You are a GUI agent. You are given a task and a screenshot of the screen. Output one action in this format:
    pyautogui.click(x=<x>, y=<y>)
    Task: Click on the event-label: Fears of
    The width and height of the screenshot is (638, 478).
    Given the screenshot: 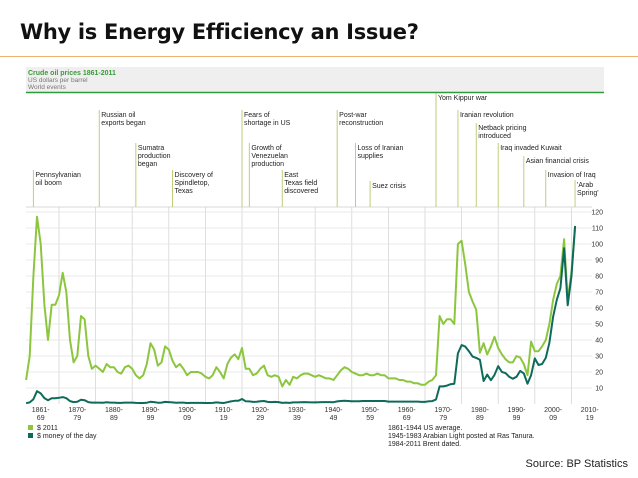 What is the action you would take?
    pyautogui.click(x=257, y=115)
    